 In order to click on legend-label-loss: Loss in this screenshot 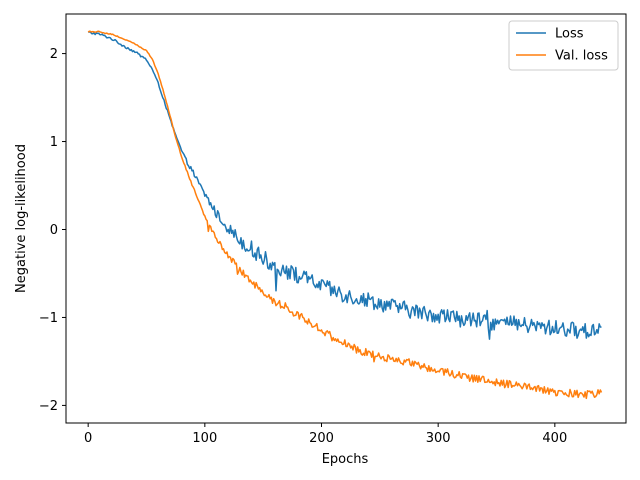, I will do `click(569, 34)`.